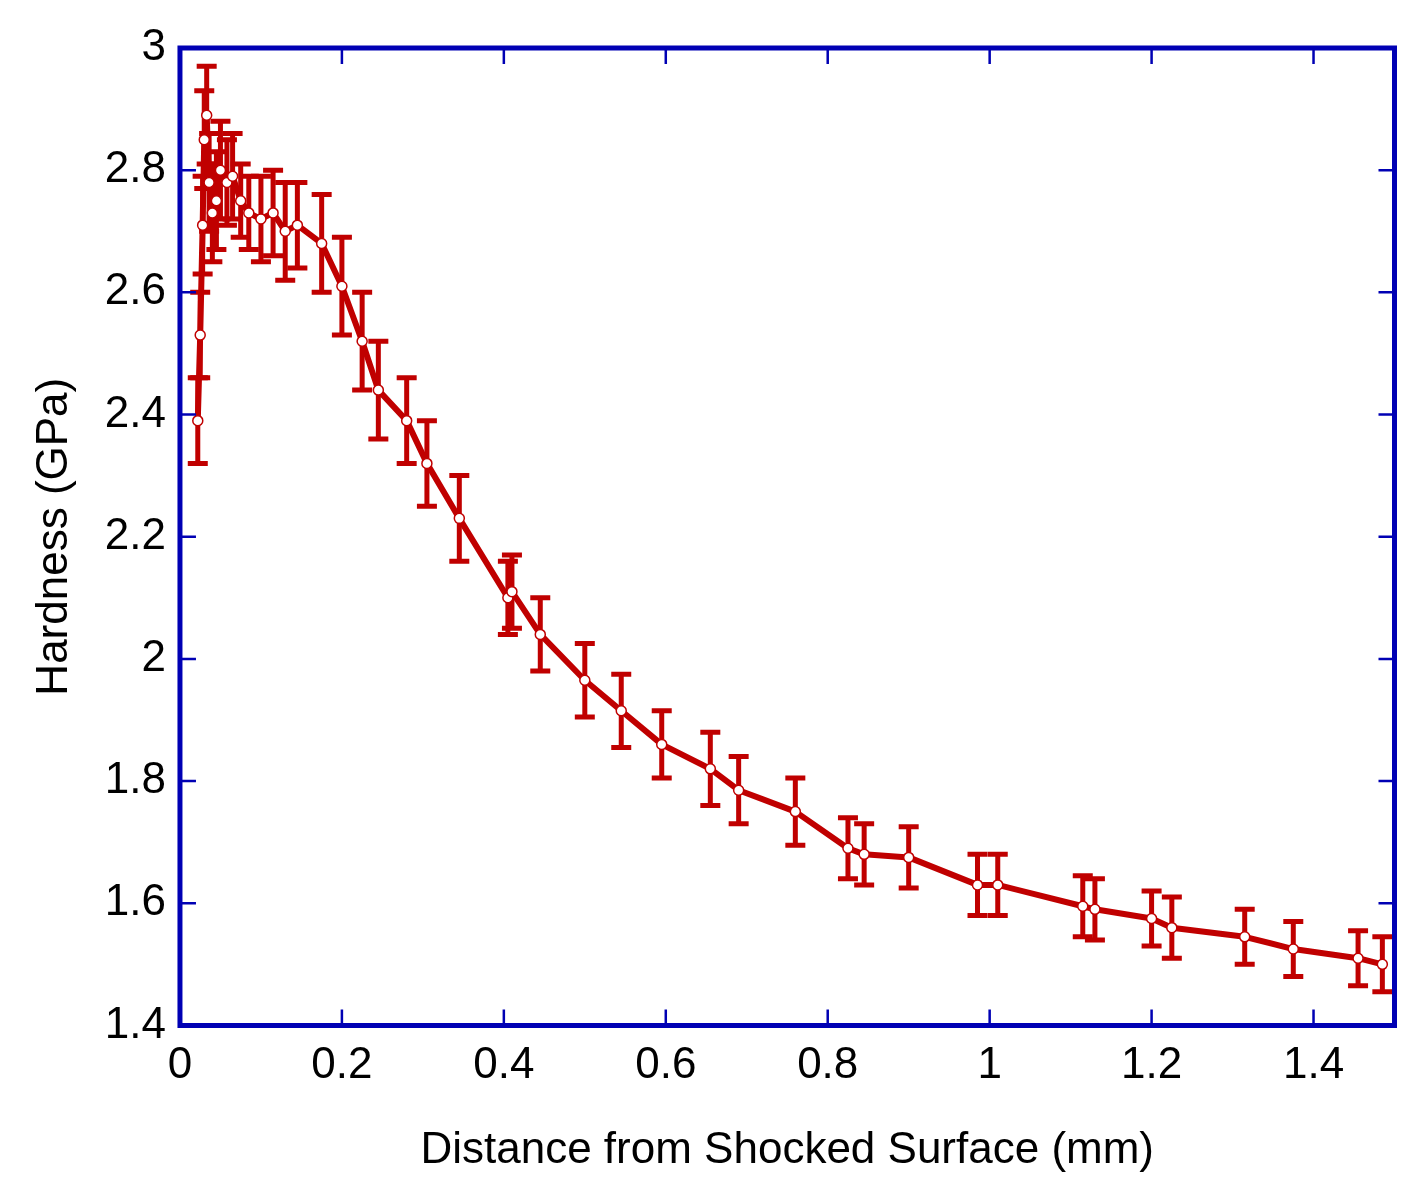 Image resolution: width=1401 pixels, height=1197 pixels. What do you see at coordinates (504, 1062) in the screenshot?
I see `x-tick-label: 0.4` at bounding box center [504, 1062].